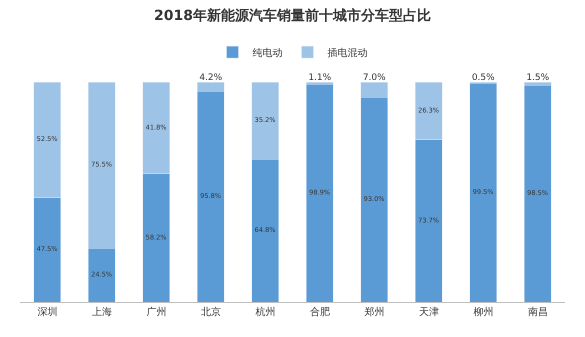  I want to click on x-tick-label: 北京, so click(210, 312).